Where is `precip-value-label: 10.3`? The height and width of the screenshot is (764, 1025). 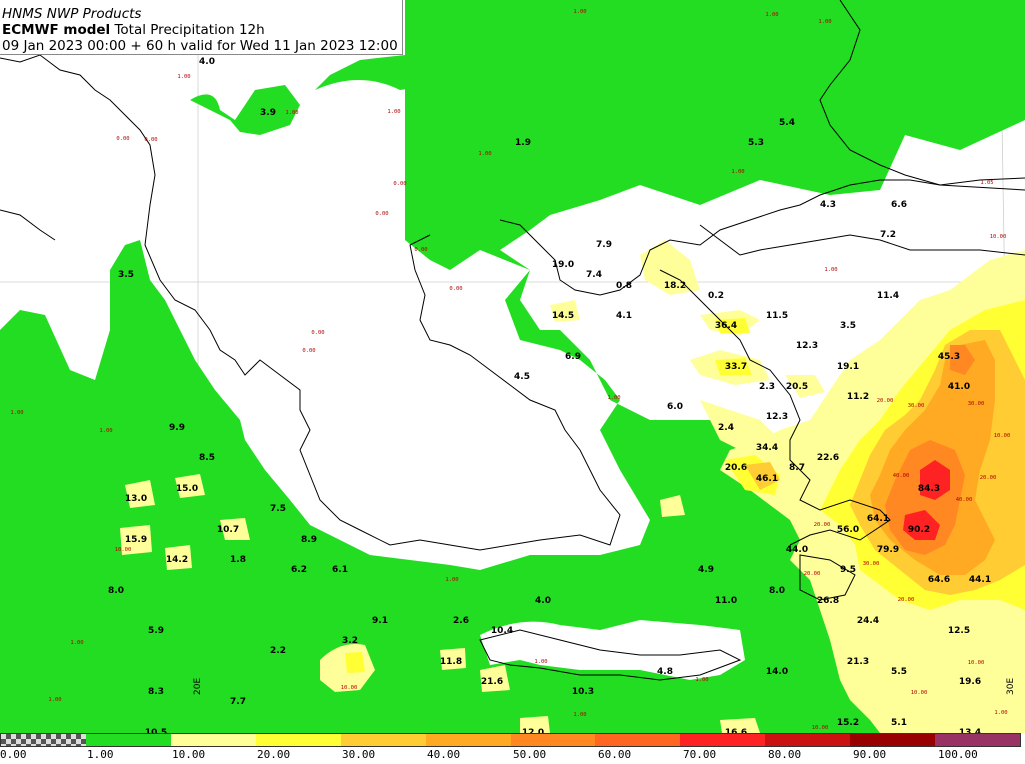 precip-value-label: 10.3 is located at coordinates (583, 692).